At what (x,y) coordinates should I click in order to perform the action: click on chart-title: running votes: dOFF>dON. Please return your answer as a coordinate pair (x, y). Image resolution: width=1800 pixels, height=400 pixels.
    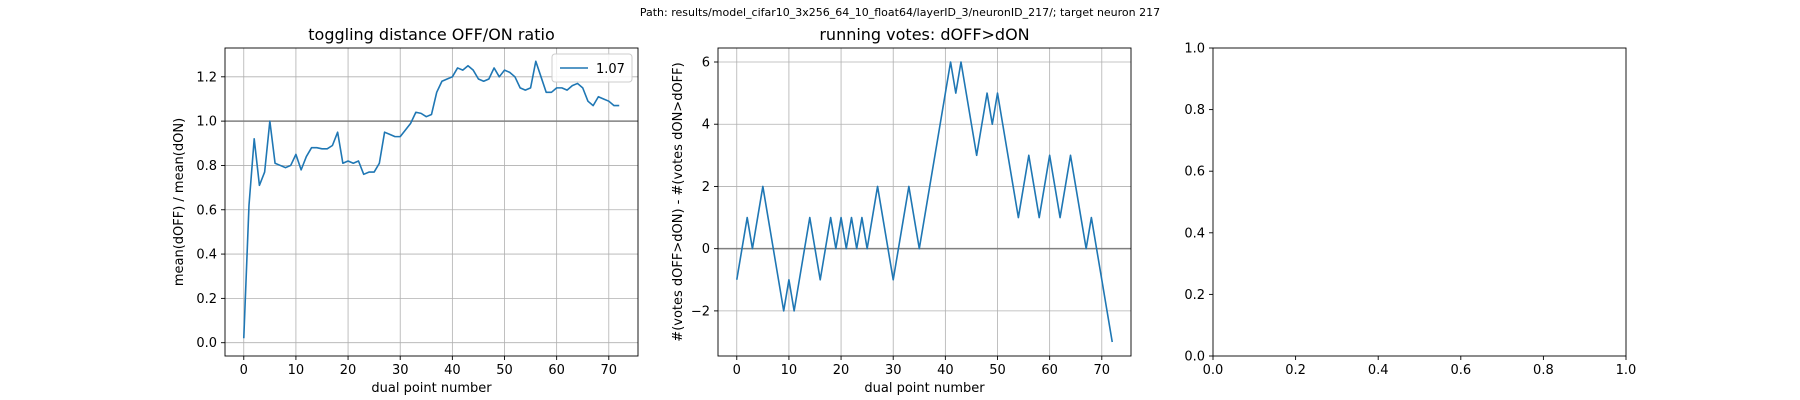
    Looking at the image, I should click on (924, 34).